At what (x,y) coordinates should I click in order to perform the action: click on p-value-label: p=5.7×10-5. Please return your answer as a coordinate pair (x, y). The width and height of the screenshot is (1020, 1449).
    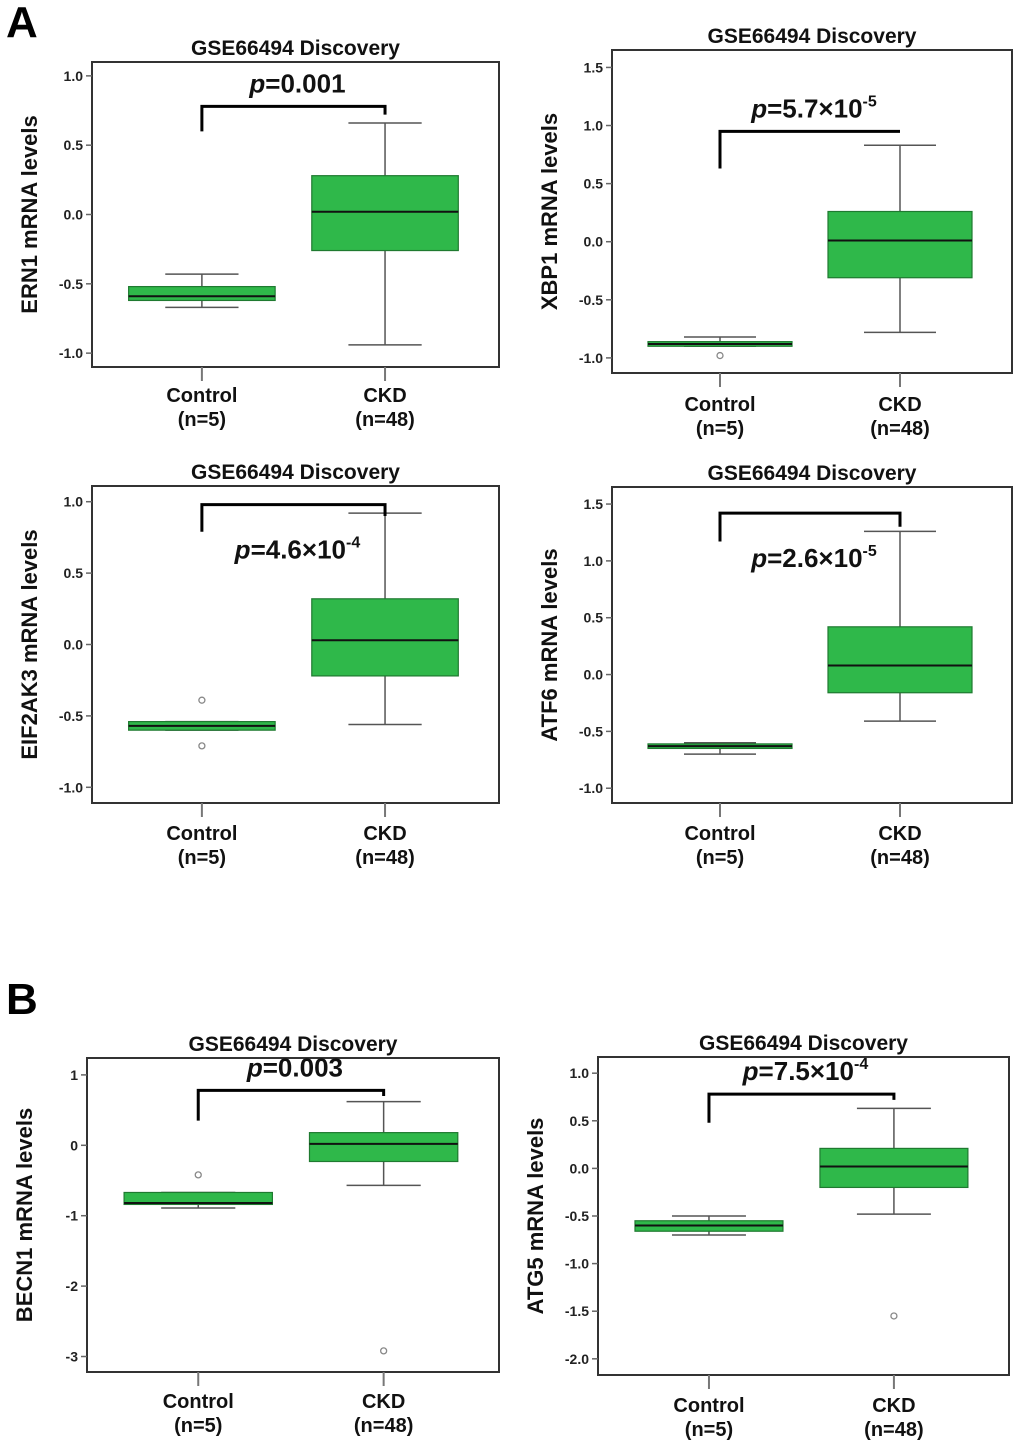
    Looking at the image, I should click on (813, 108).